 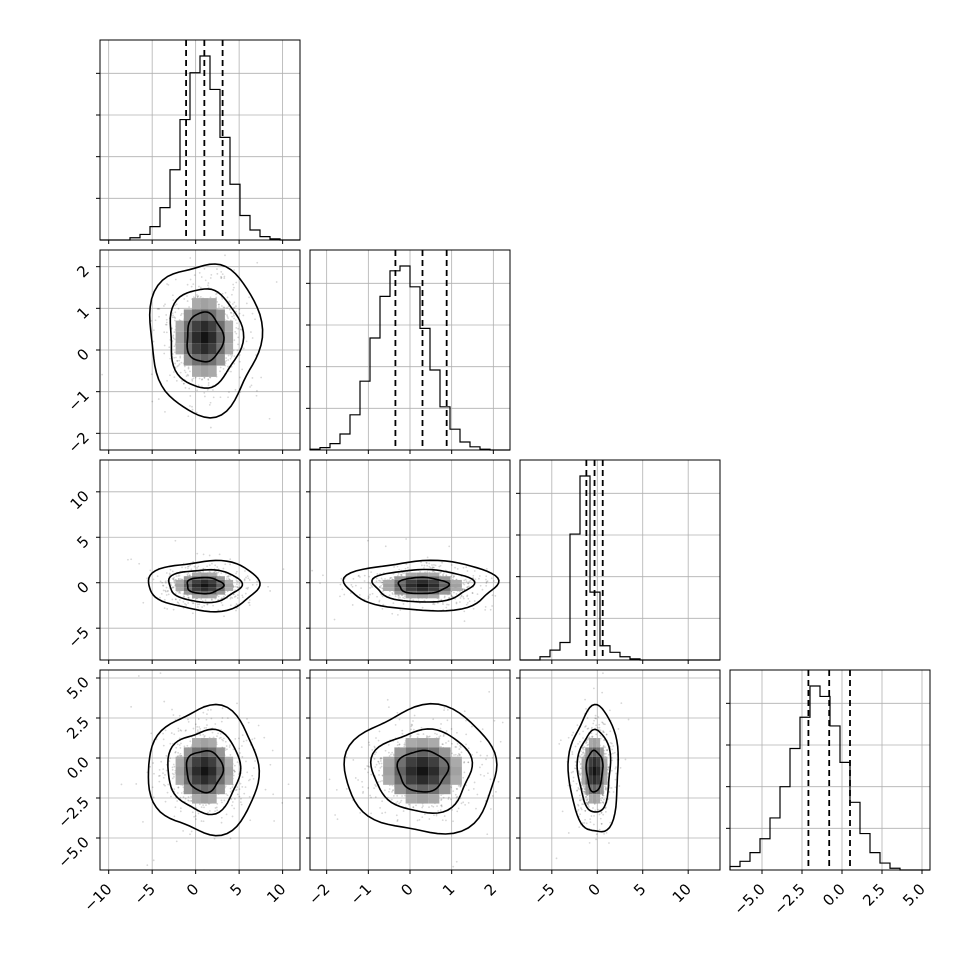 I want to click on y-tick-label: −5, so click(x=78, y=637).